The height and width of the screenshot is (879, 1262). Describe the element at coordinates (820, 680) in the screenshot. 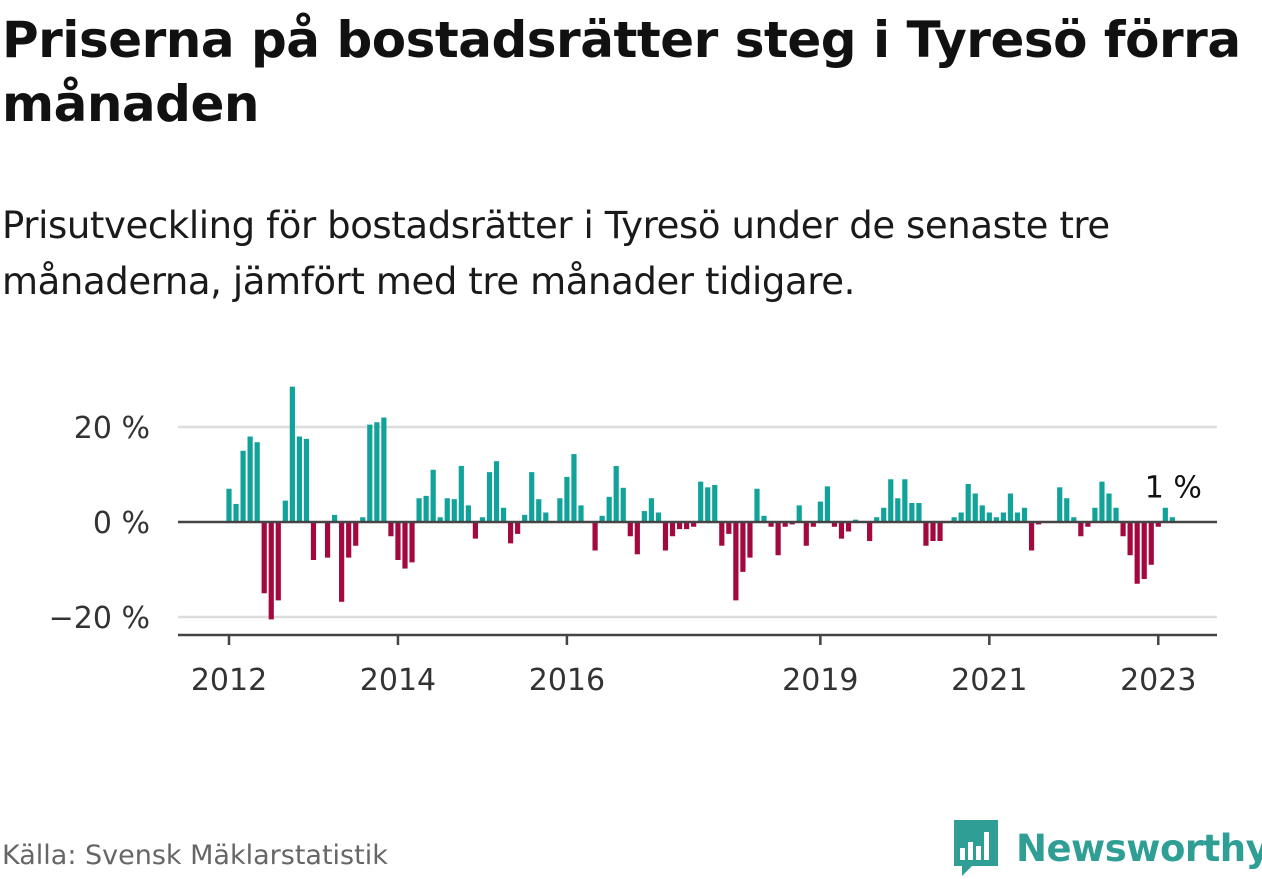

I see `x-tick-label: 2019` at that location.